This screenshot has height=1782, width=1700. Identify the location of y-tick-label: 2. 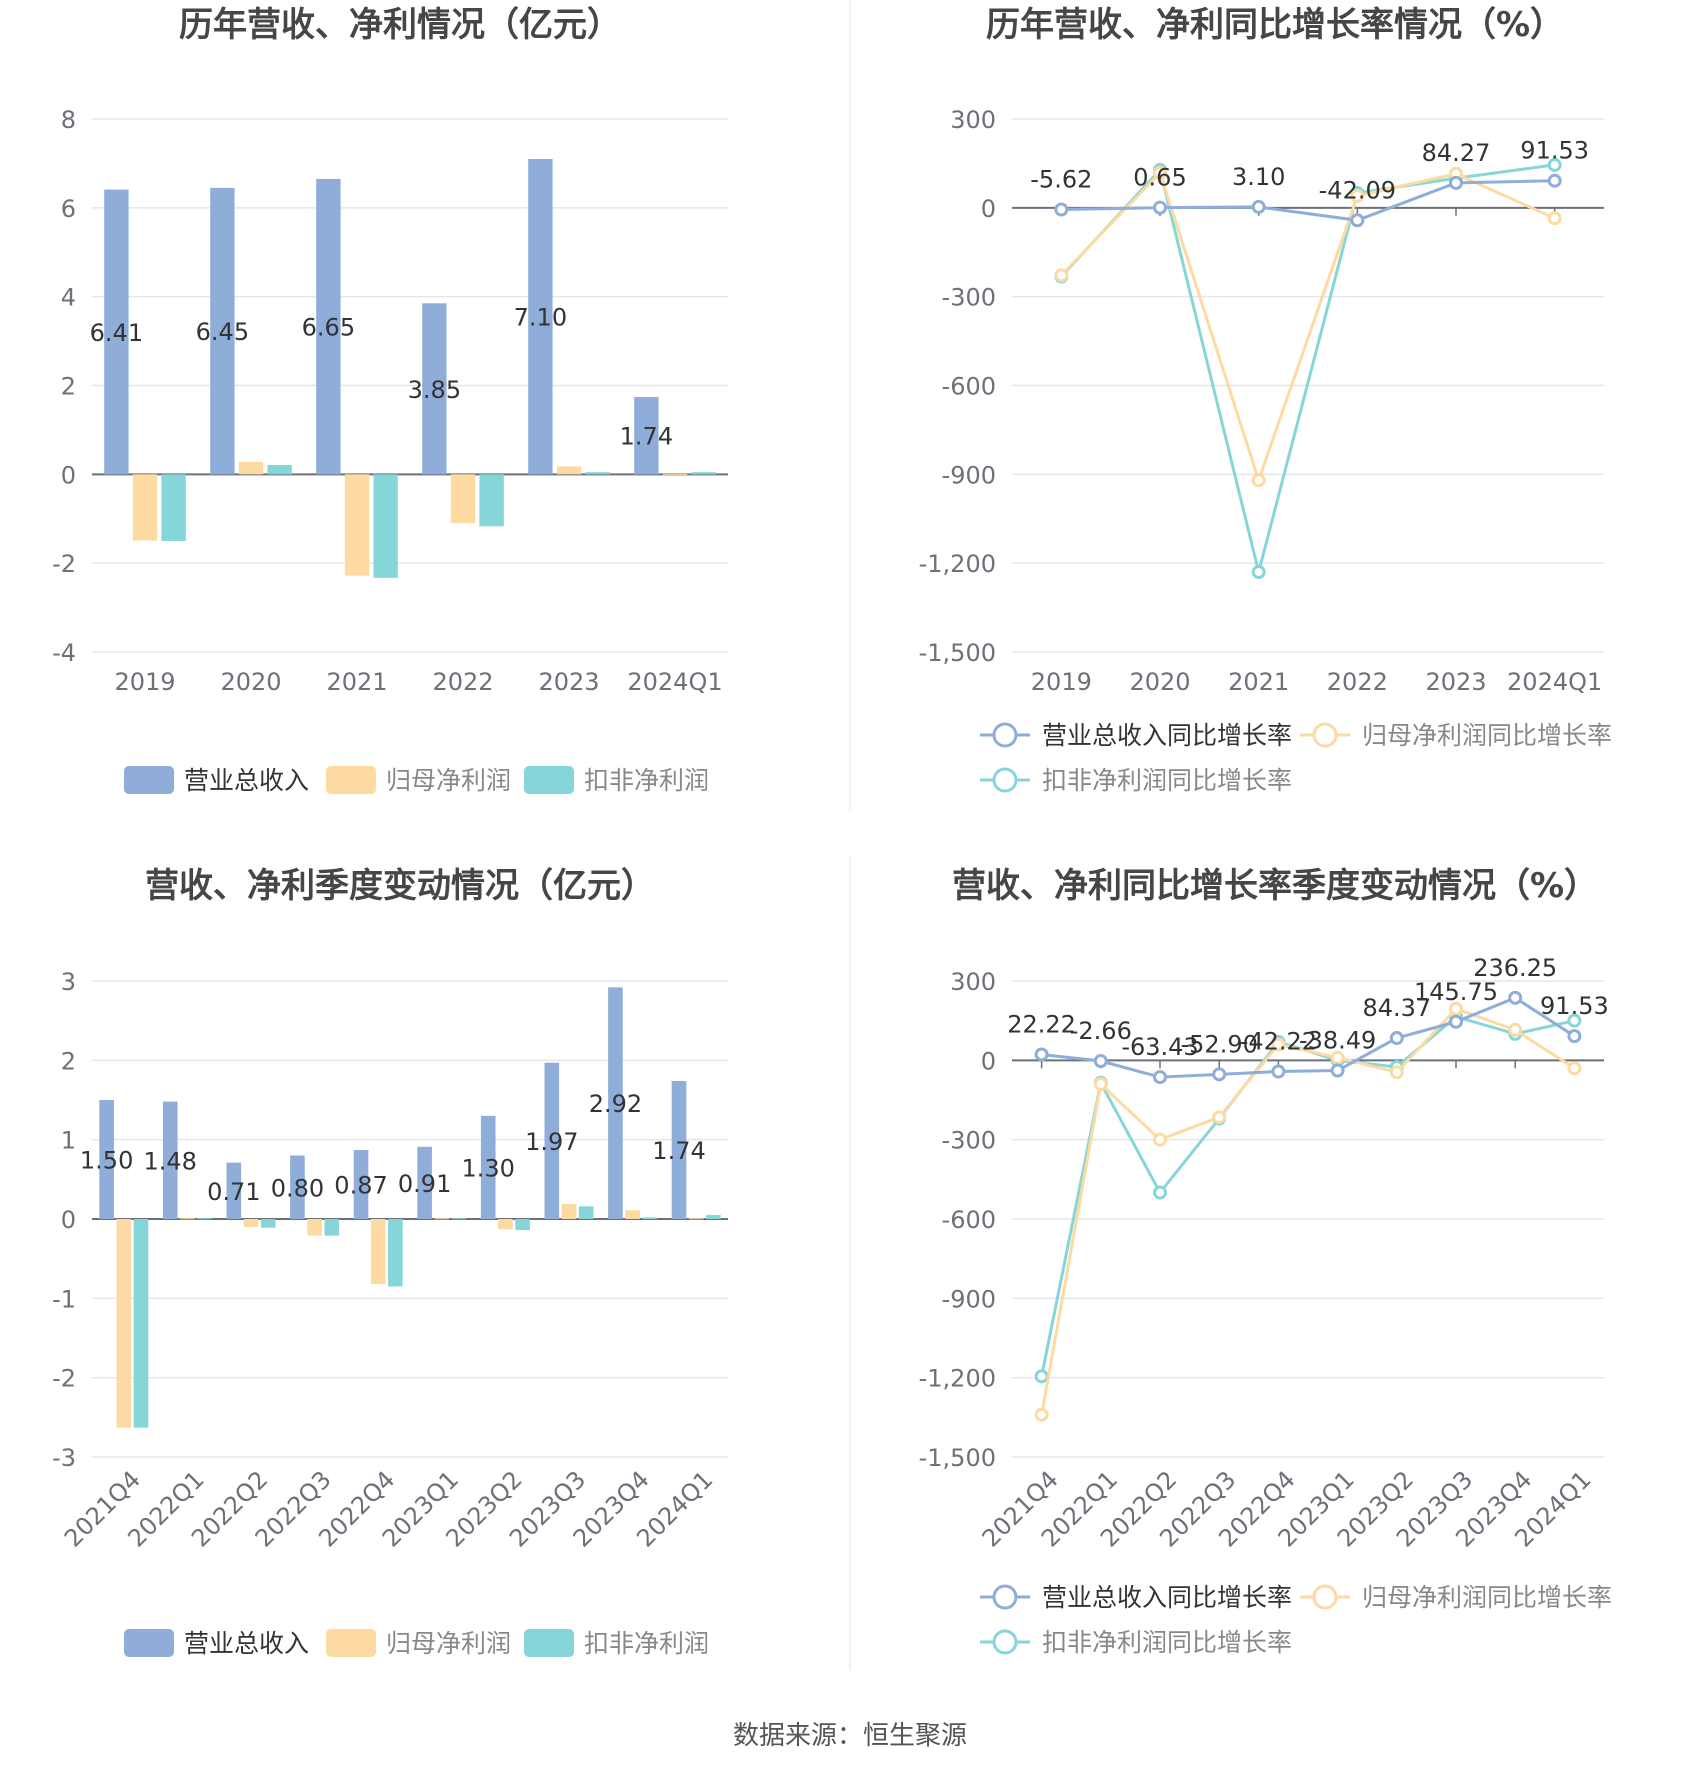
(68, 387).